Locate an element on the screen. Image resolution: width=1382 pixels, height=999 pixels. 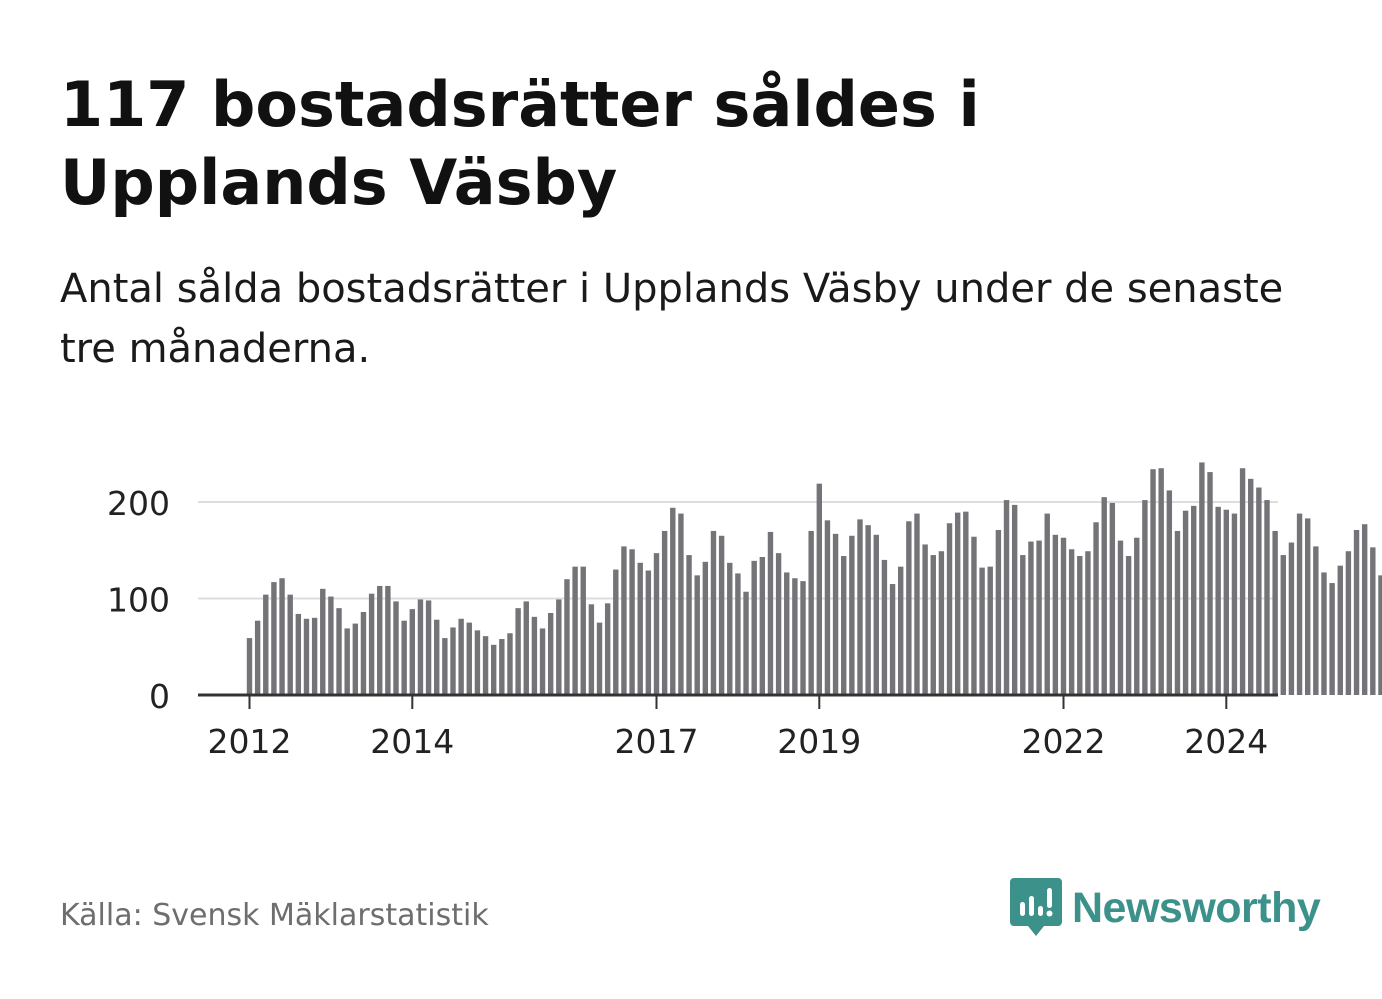
y-tick-label: 200 is located at coordinates (138, 503).